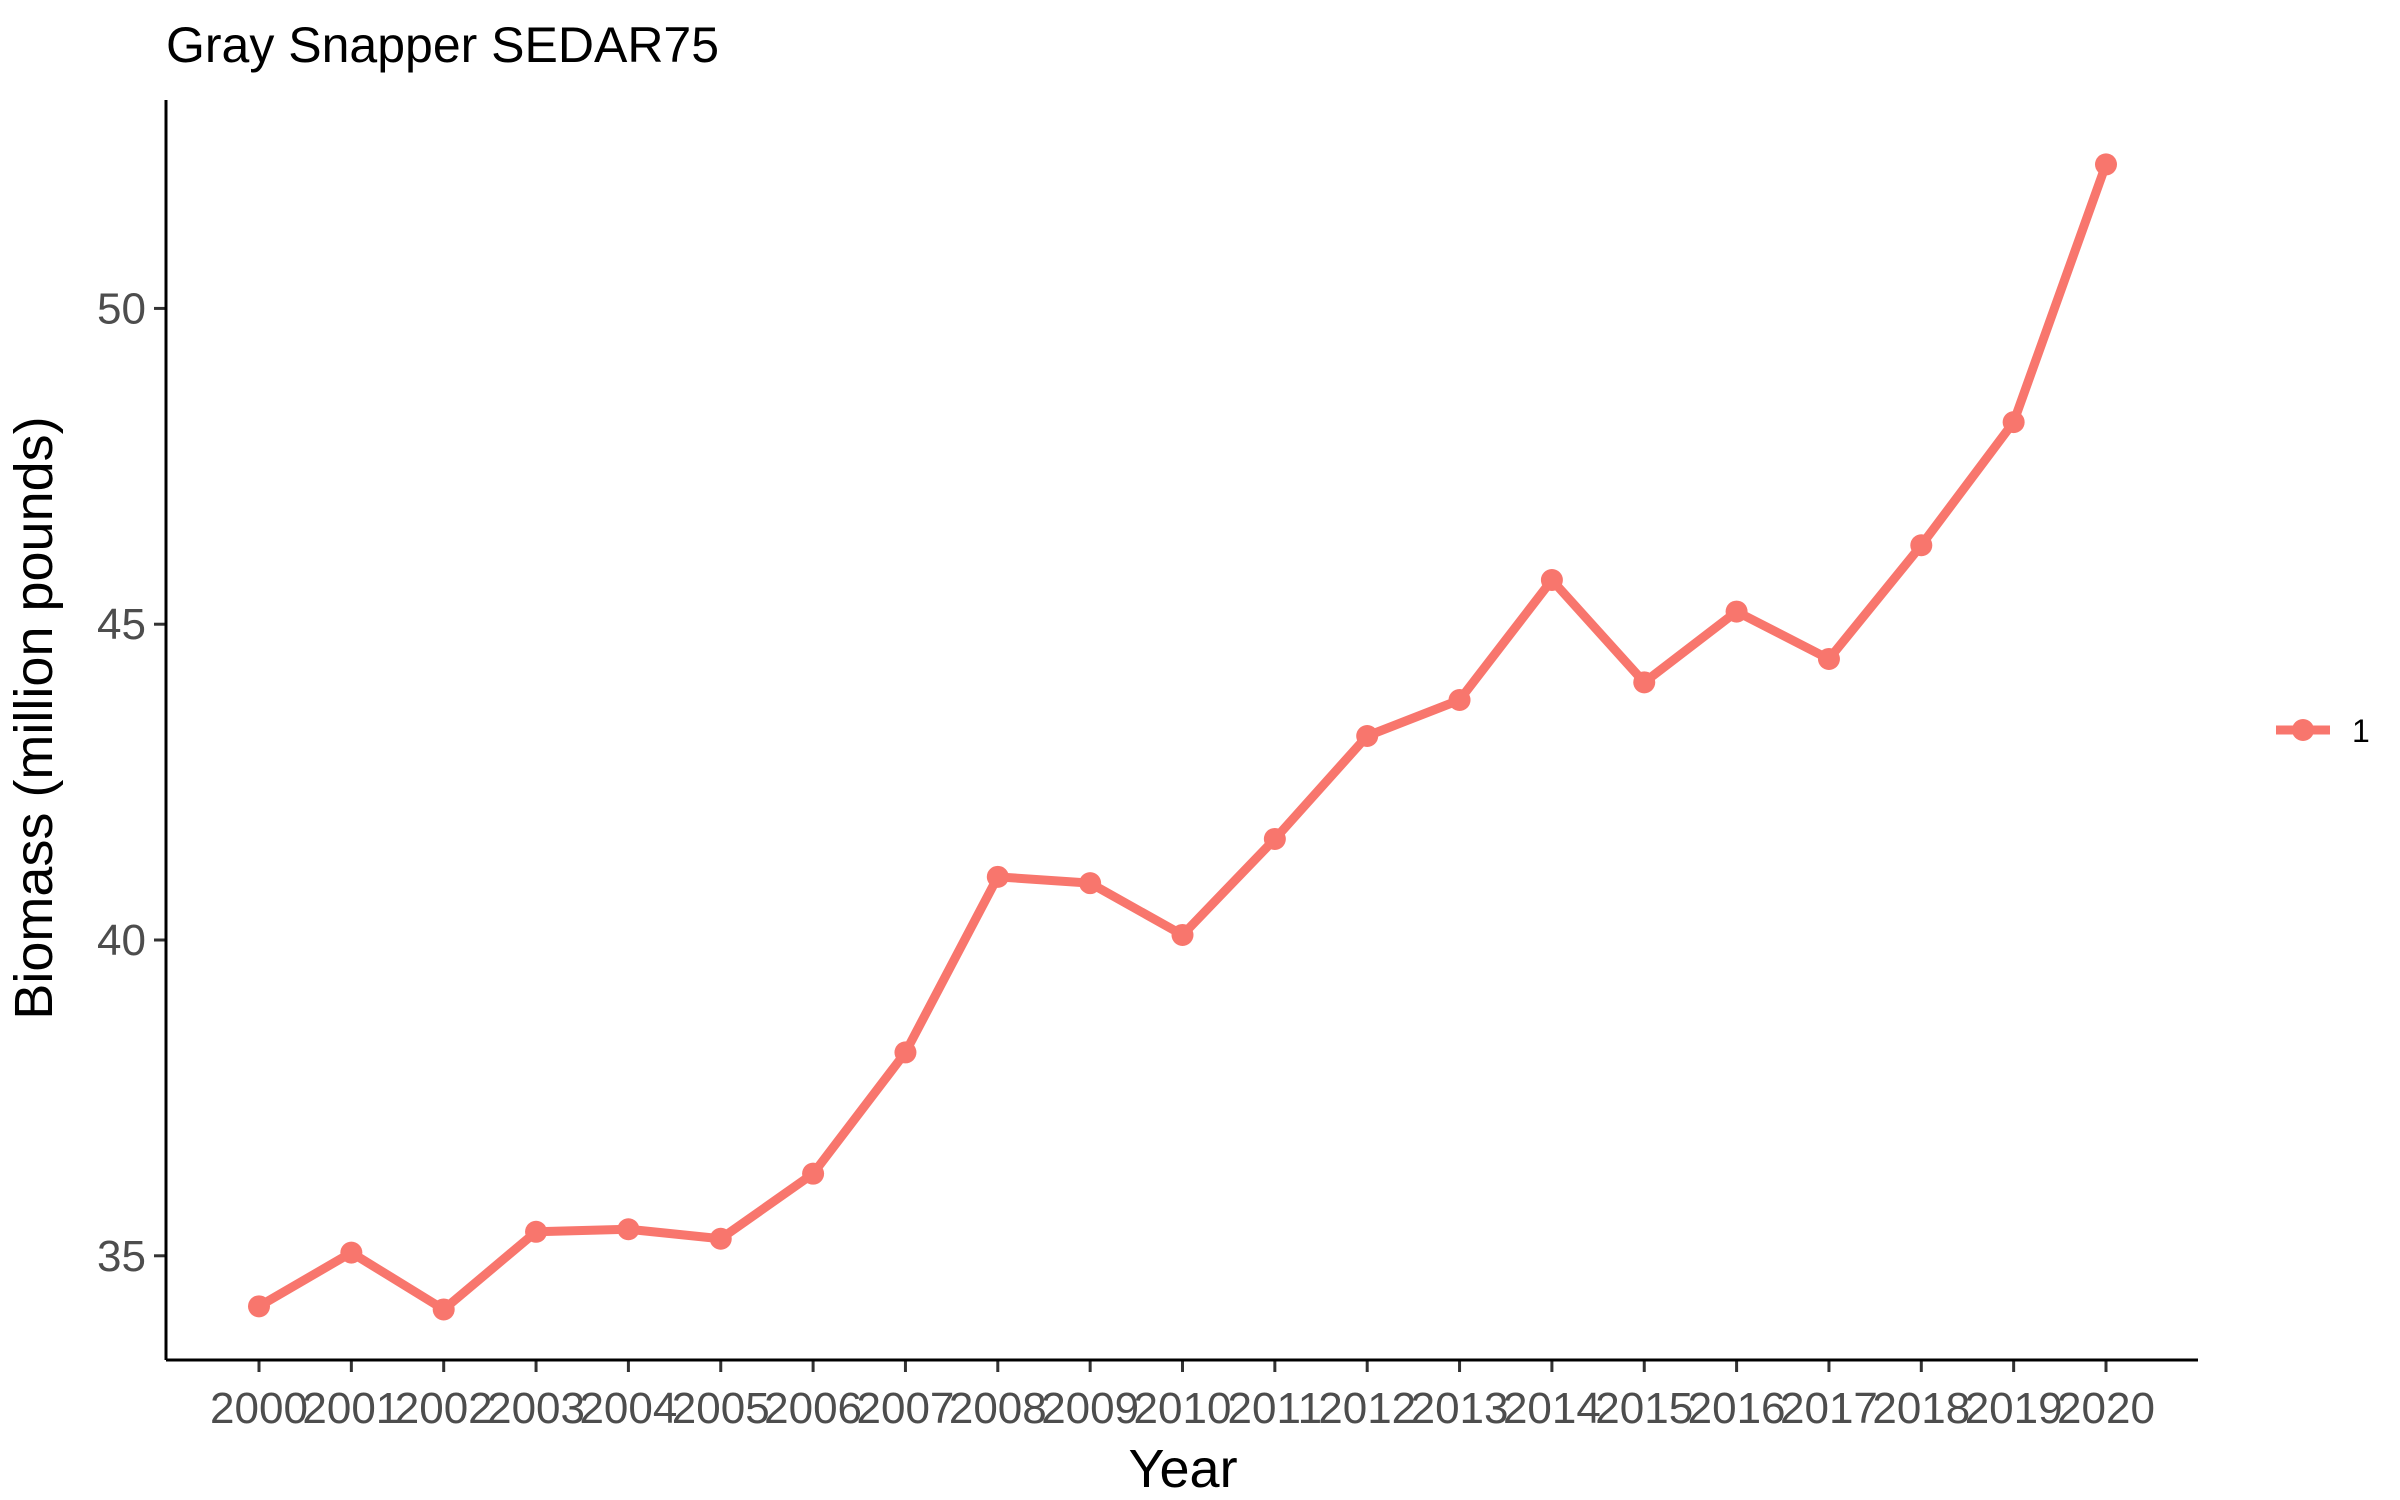 The height and width of the screenshot is (1500, 2400). What do you see at coordinates (1829, 1408) in the screenshot?
I see `x-tick-label: 2017` at bounding box center [1829, 1408].